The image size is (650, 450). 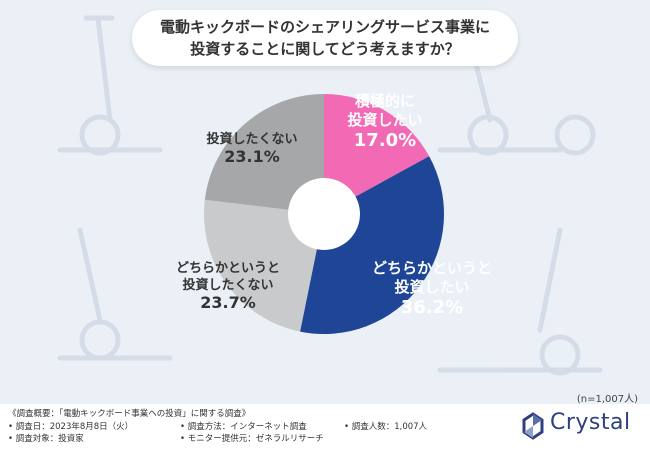 What do you see at coordinates (607, 399) in the screenshot?
I see `sample-size-note: (n=1,007人)` at bounding box center [607, 399].